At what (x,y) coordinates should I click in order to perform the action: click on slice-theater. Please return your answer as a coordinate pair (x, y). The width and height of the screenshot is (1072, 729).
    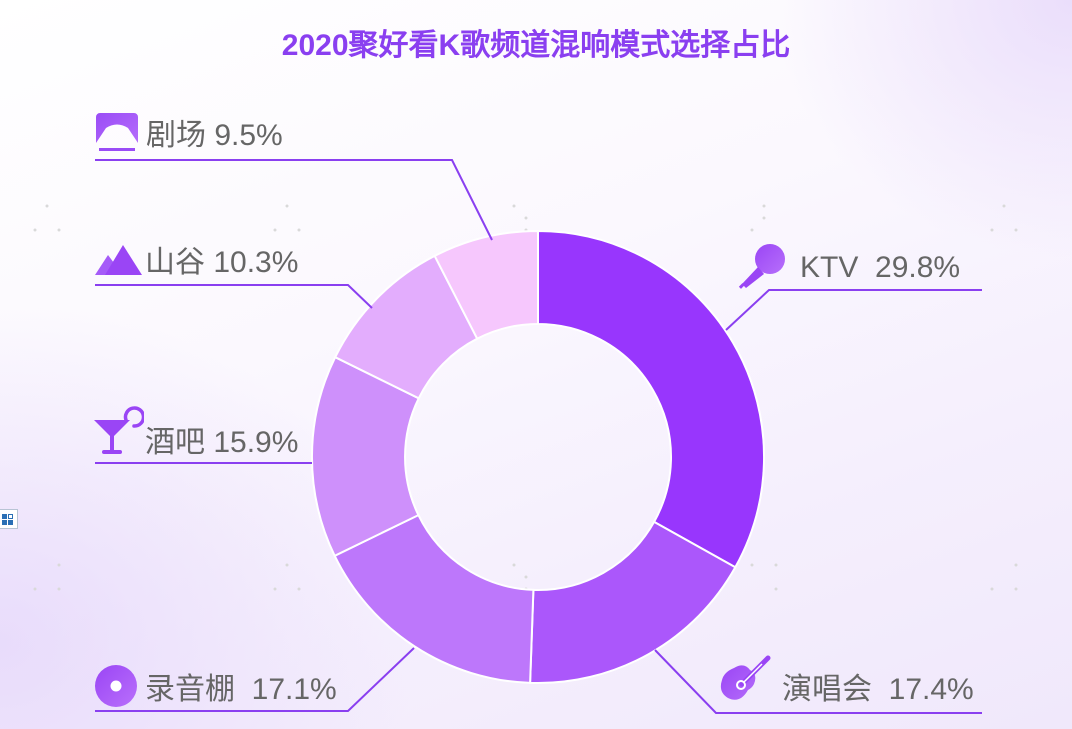
    Looking at the image, I should click on (486, 285).